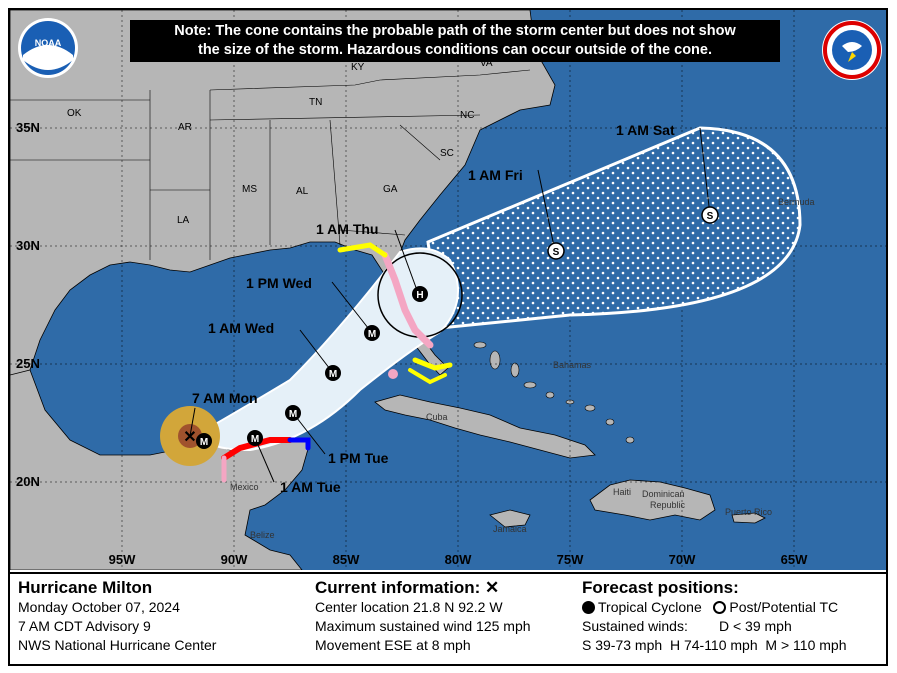  I want to click on svg-text: Belize, so click(262, 535).